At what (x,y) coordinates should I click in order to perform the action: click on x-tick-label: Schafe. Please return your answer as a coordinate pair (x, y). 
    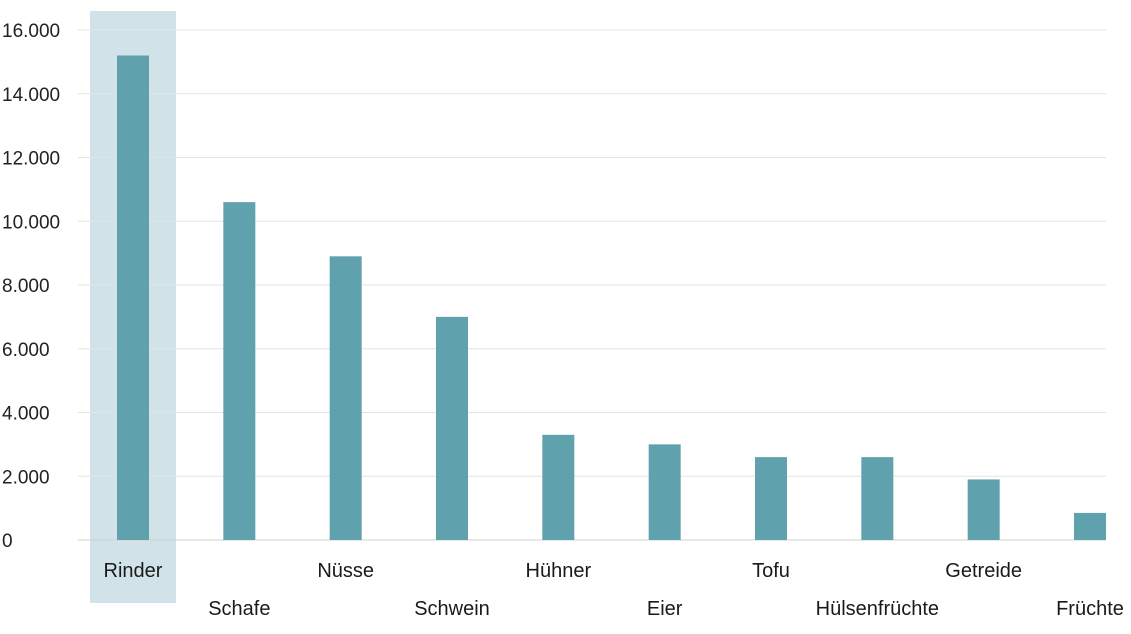
    Looking at the image, I should click on (239, 609).